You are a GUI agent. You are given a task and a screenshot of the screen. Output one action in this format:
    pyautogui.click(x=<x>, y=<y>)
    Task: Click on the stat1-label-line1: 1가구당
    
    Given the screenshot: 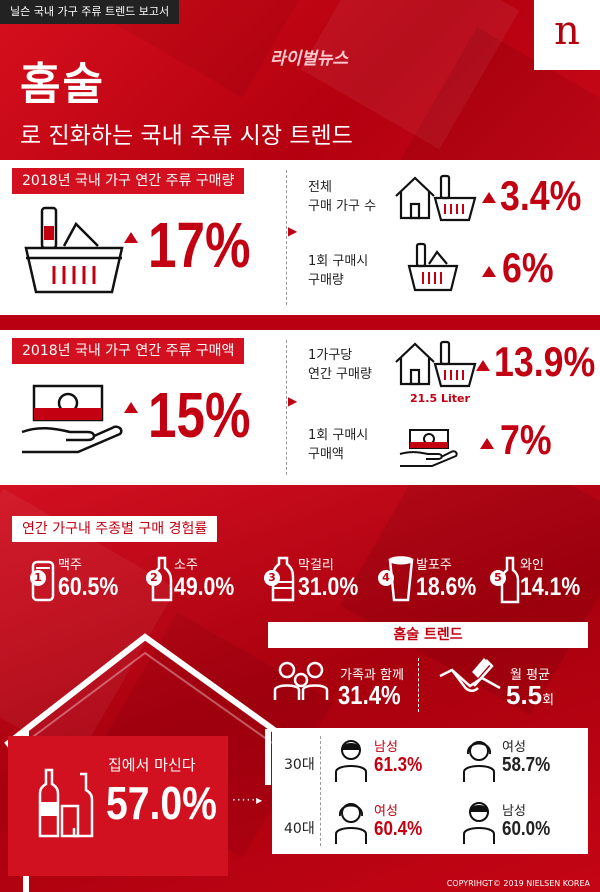 What is the action you would take?
    pyautogui.click(x=330, y=355)
    